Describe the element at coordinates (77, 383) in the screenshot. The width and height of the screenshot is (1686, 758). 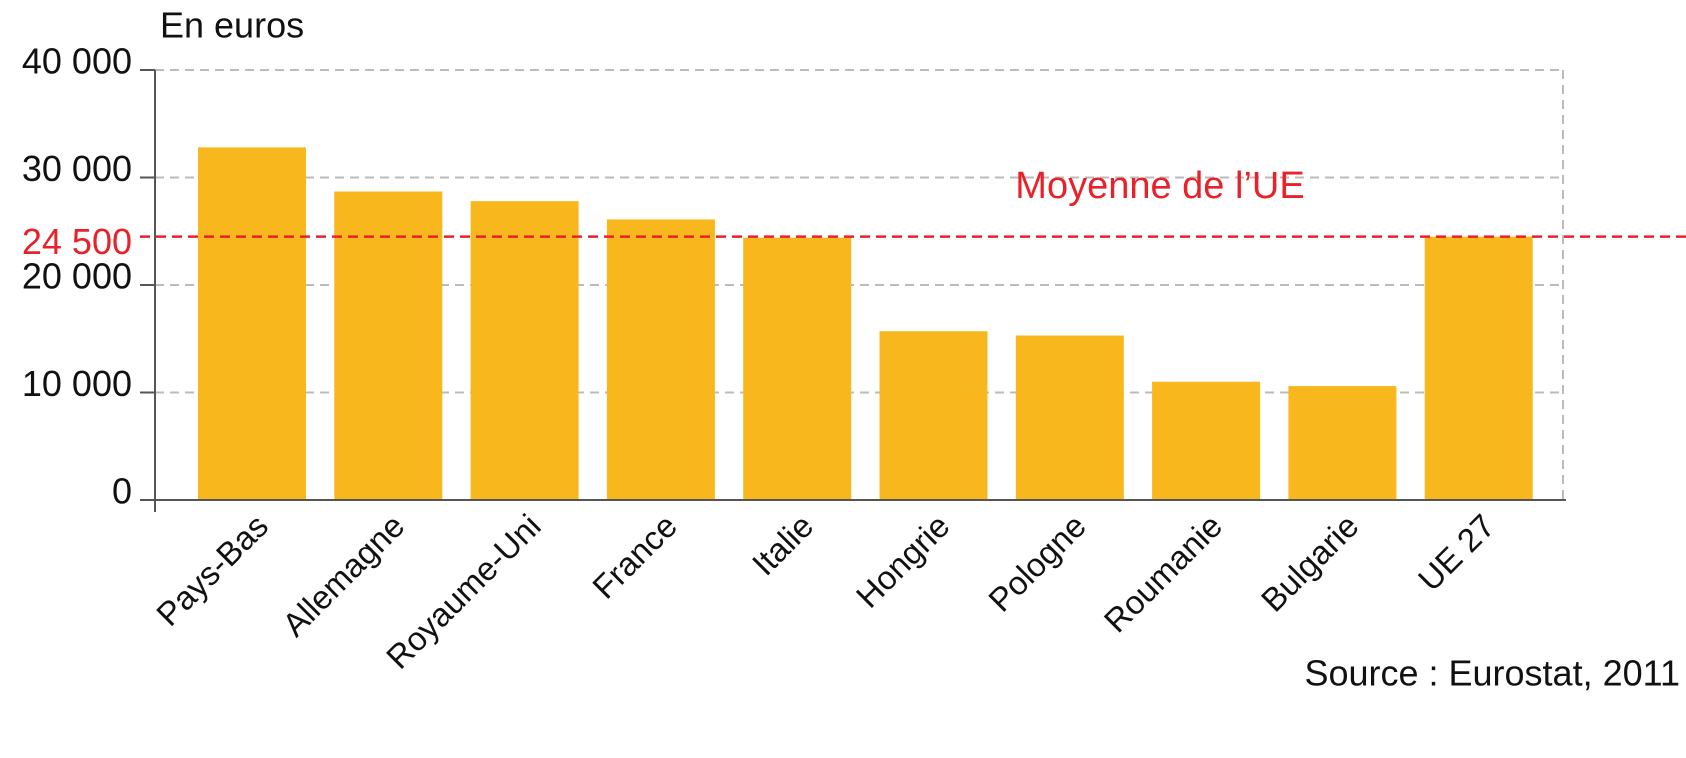
I see `y-tick-label: 10 000` at that location.